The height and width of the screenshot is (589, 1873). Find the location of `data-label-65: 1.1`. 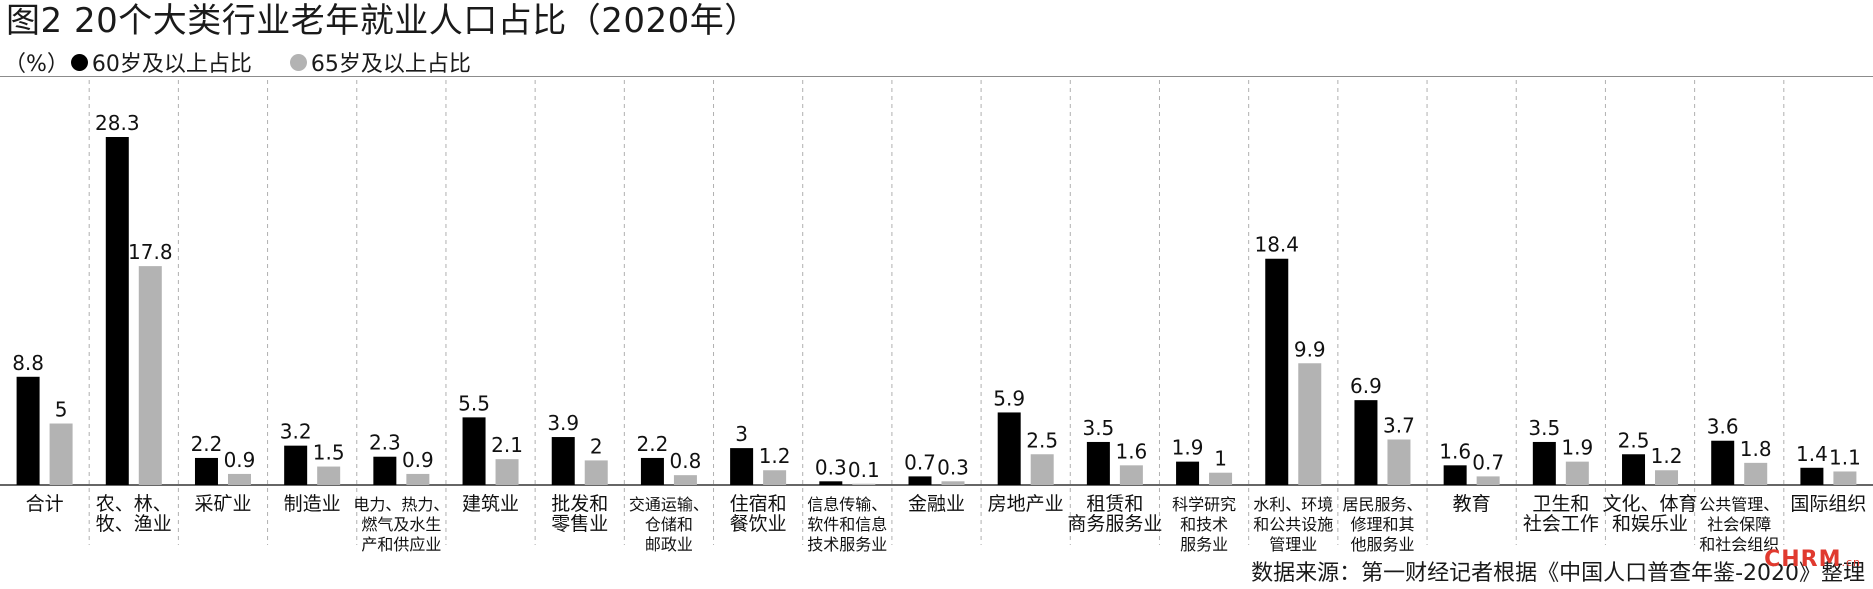

data-label-65: 1.1 is located at coordinates (1845, 457).